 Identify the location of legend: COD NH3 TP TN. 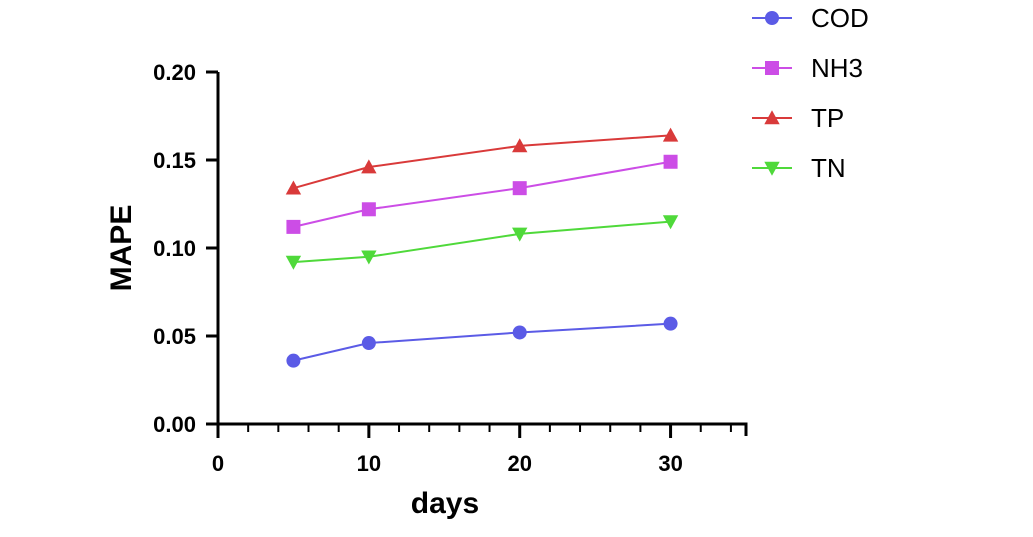
(810, 93).